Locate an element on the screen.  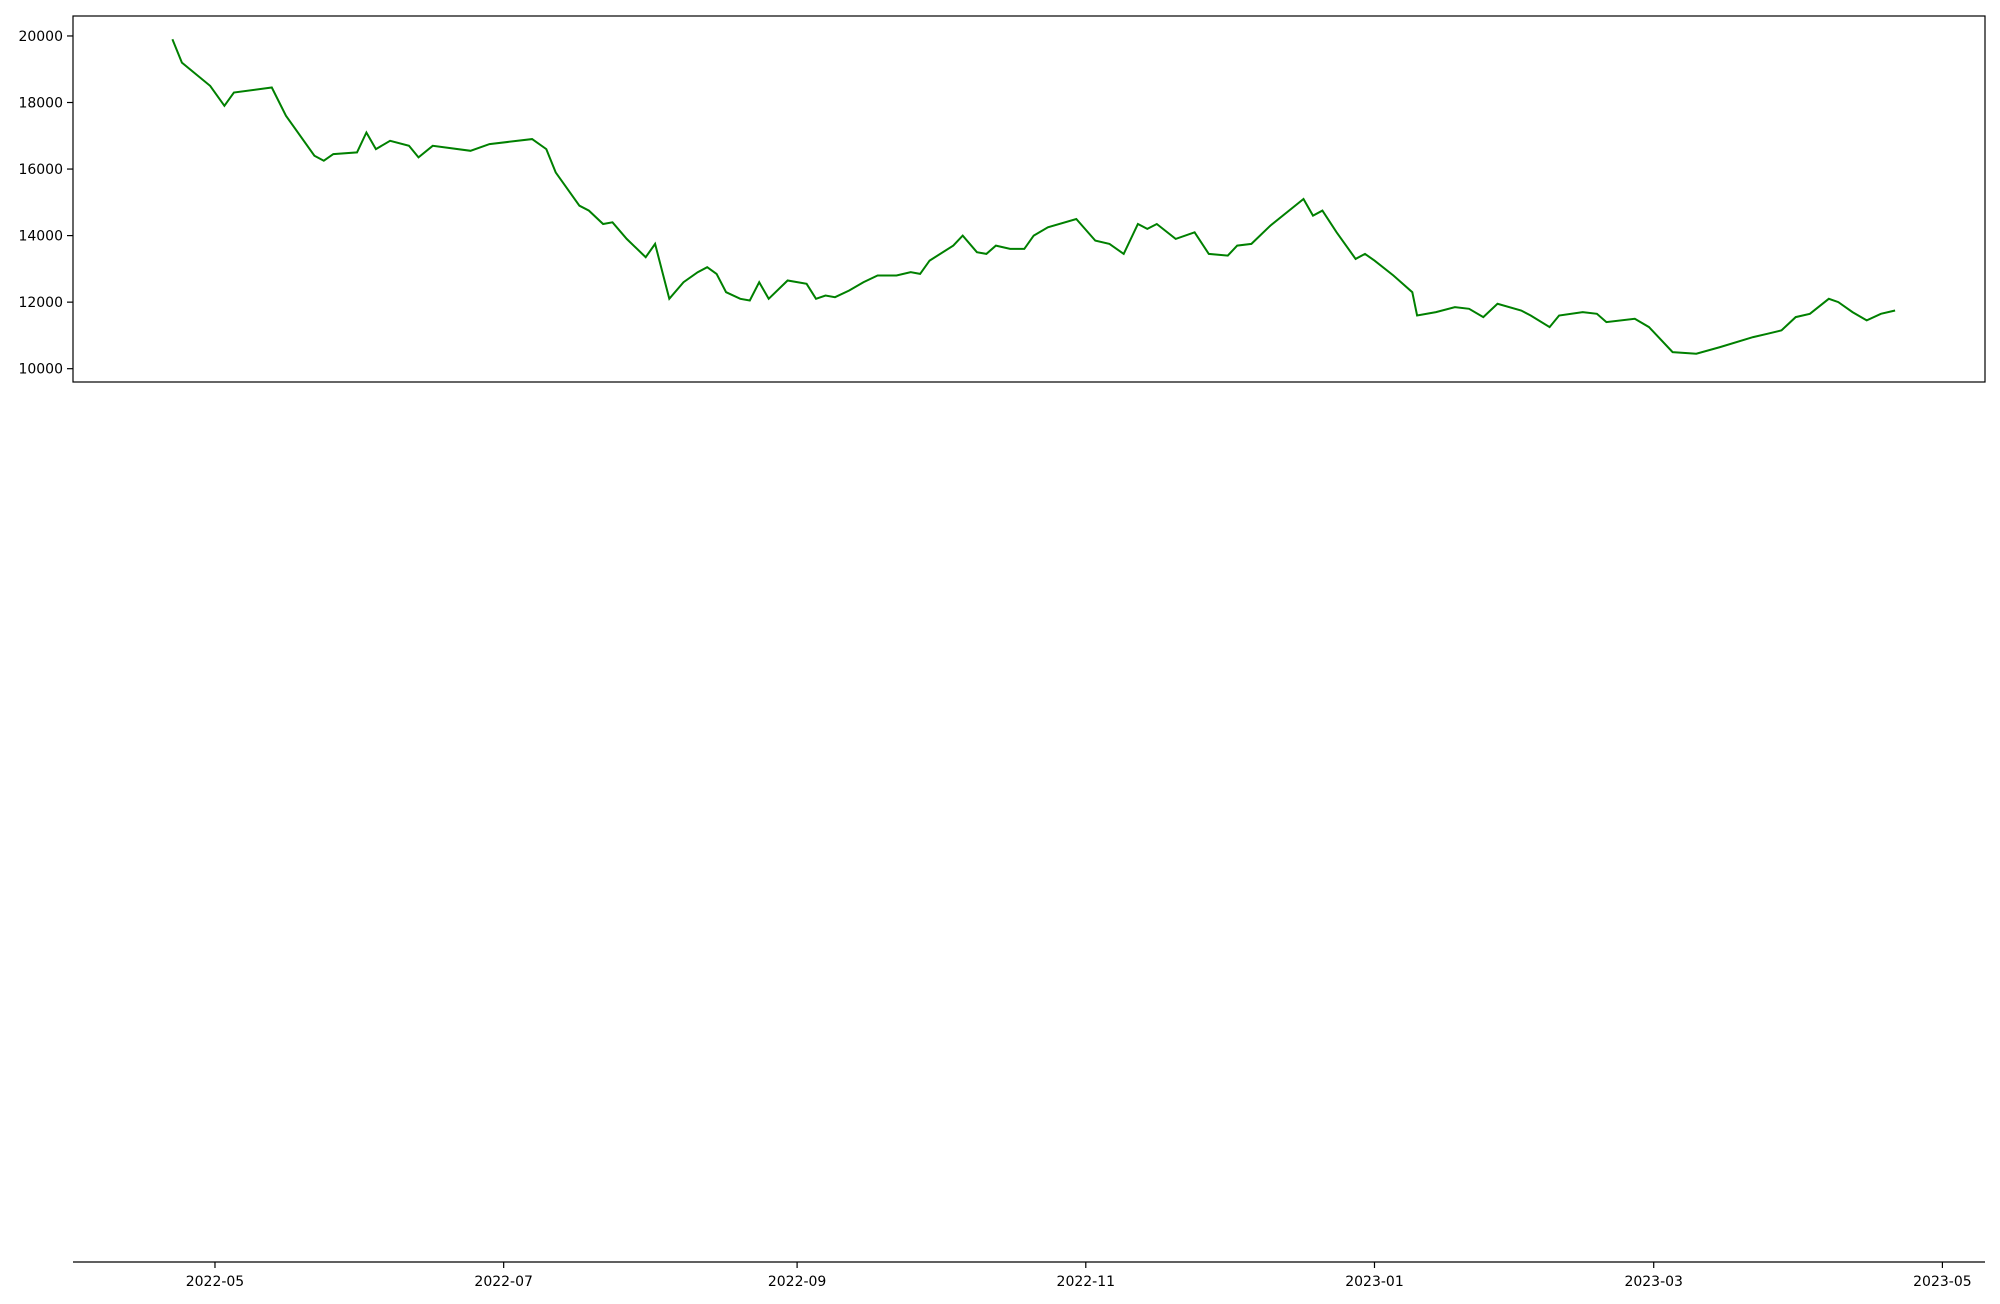
x-tick-label: 2022-07 is located at coordinates (503, 1282).